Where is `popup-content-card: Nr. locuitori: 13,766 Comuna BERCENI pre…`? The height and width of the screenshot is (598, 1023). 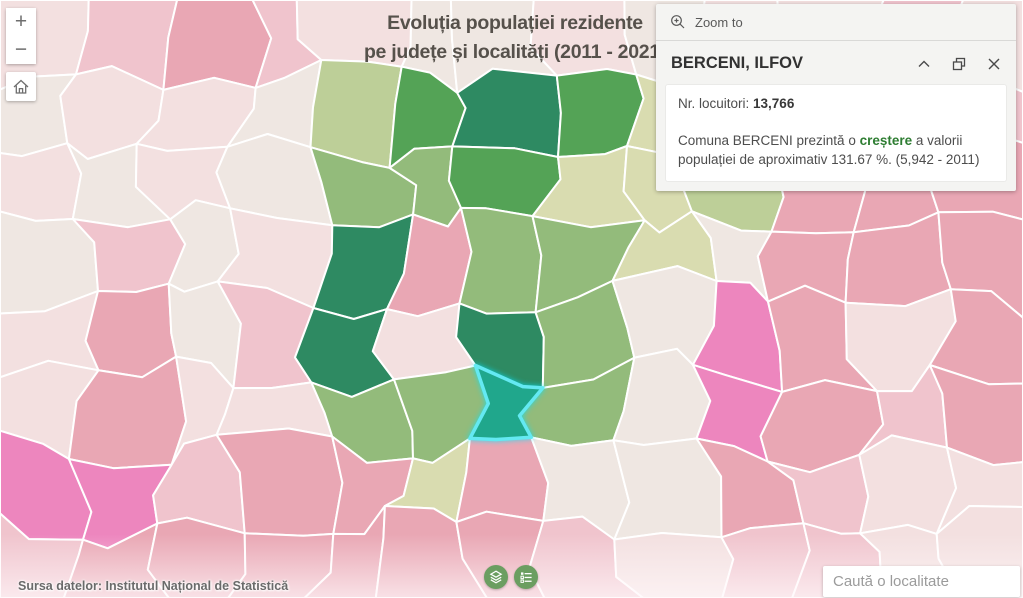
popup-content-card: Nr. locuitori: 13,766 Comuna BERCENI pre… is located at coordinates (836, 133).